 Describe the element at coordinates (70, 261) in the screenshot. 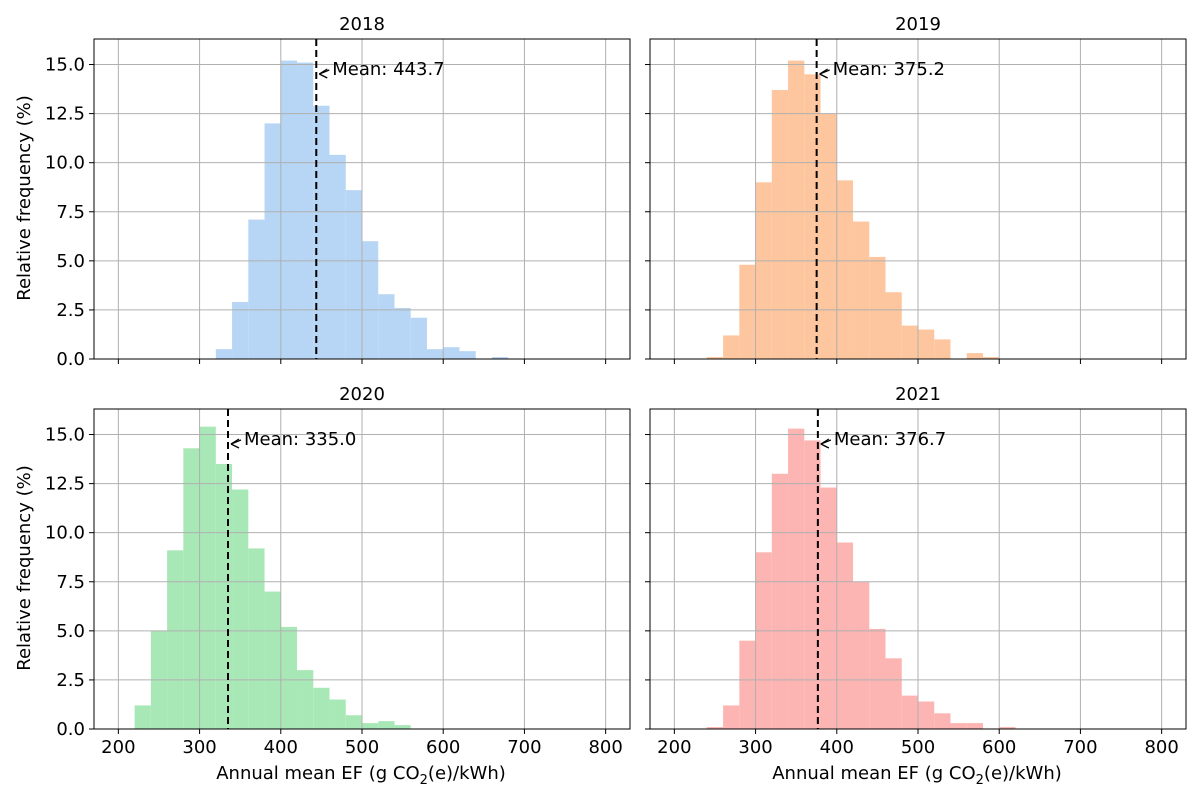

I see `y-tick-label: 5.0` at that location.